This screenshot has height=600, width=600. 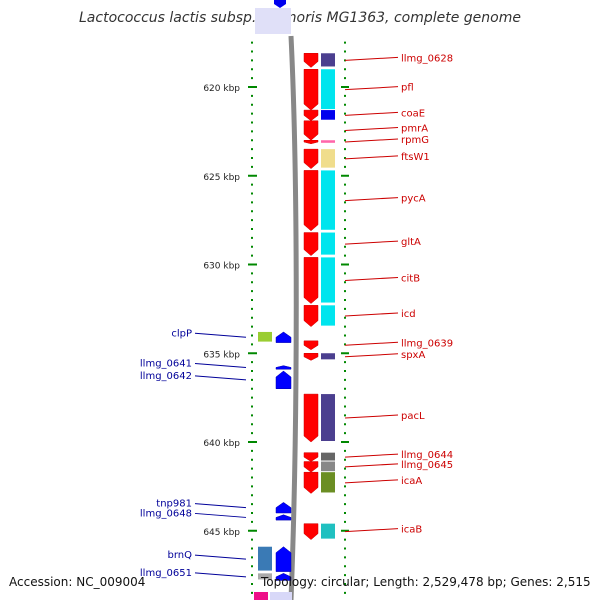 I want to click on gene-label-llmg-0639: llmg_0639, so click(x=427, y=343).